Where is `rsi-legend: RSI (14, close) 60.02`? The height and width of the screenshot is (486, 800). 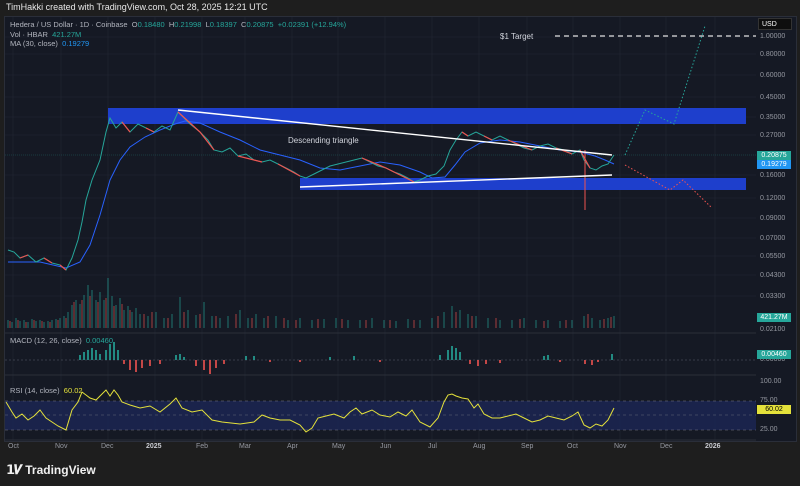
rsi-legend: RSI (14, close) 60.02 is located at coordinates (46, 390).